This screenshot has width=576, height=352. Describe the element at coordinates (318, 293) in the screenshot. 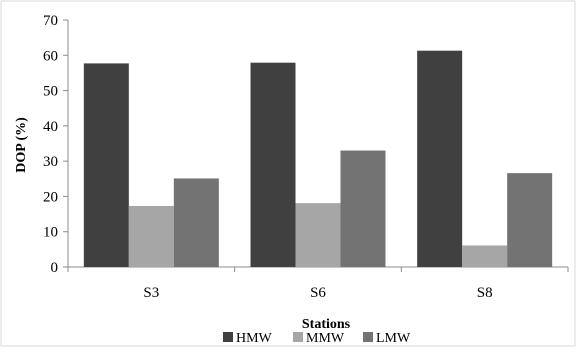

I see `x-category-label: S6` at that location.